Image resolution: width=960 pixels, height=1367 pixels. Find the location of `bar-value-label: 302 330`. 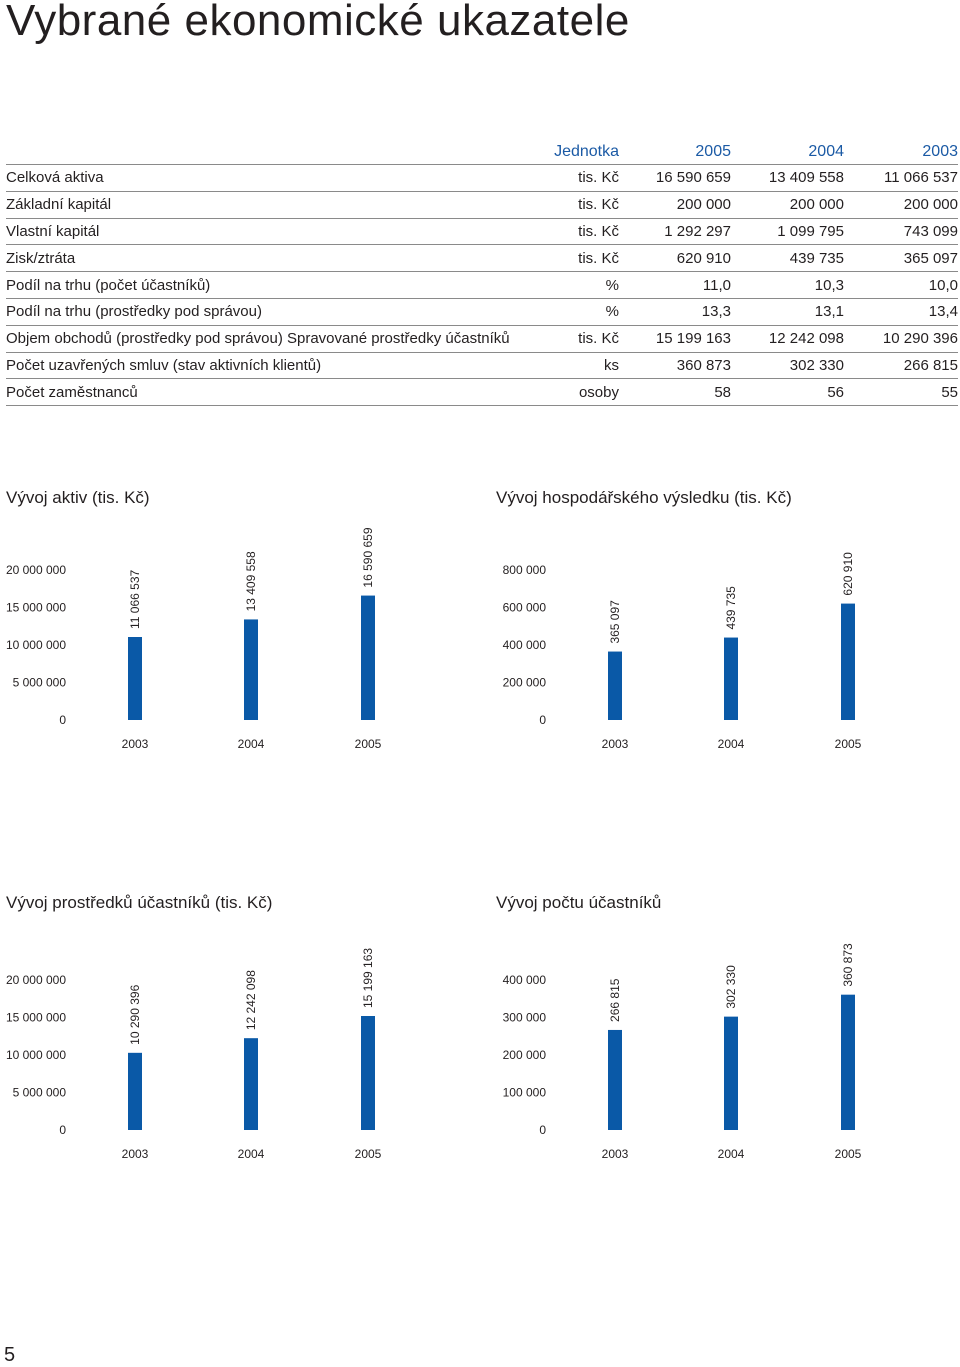

bar-value-label: 302 330 is located at coordinates (731, 987).